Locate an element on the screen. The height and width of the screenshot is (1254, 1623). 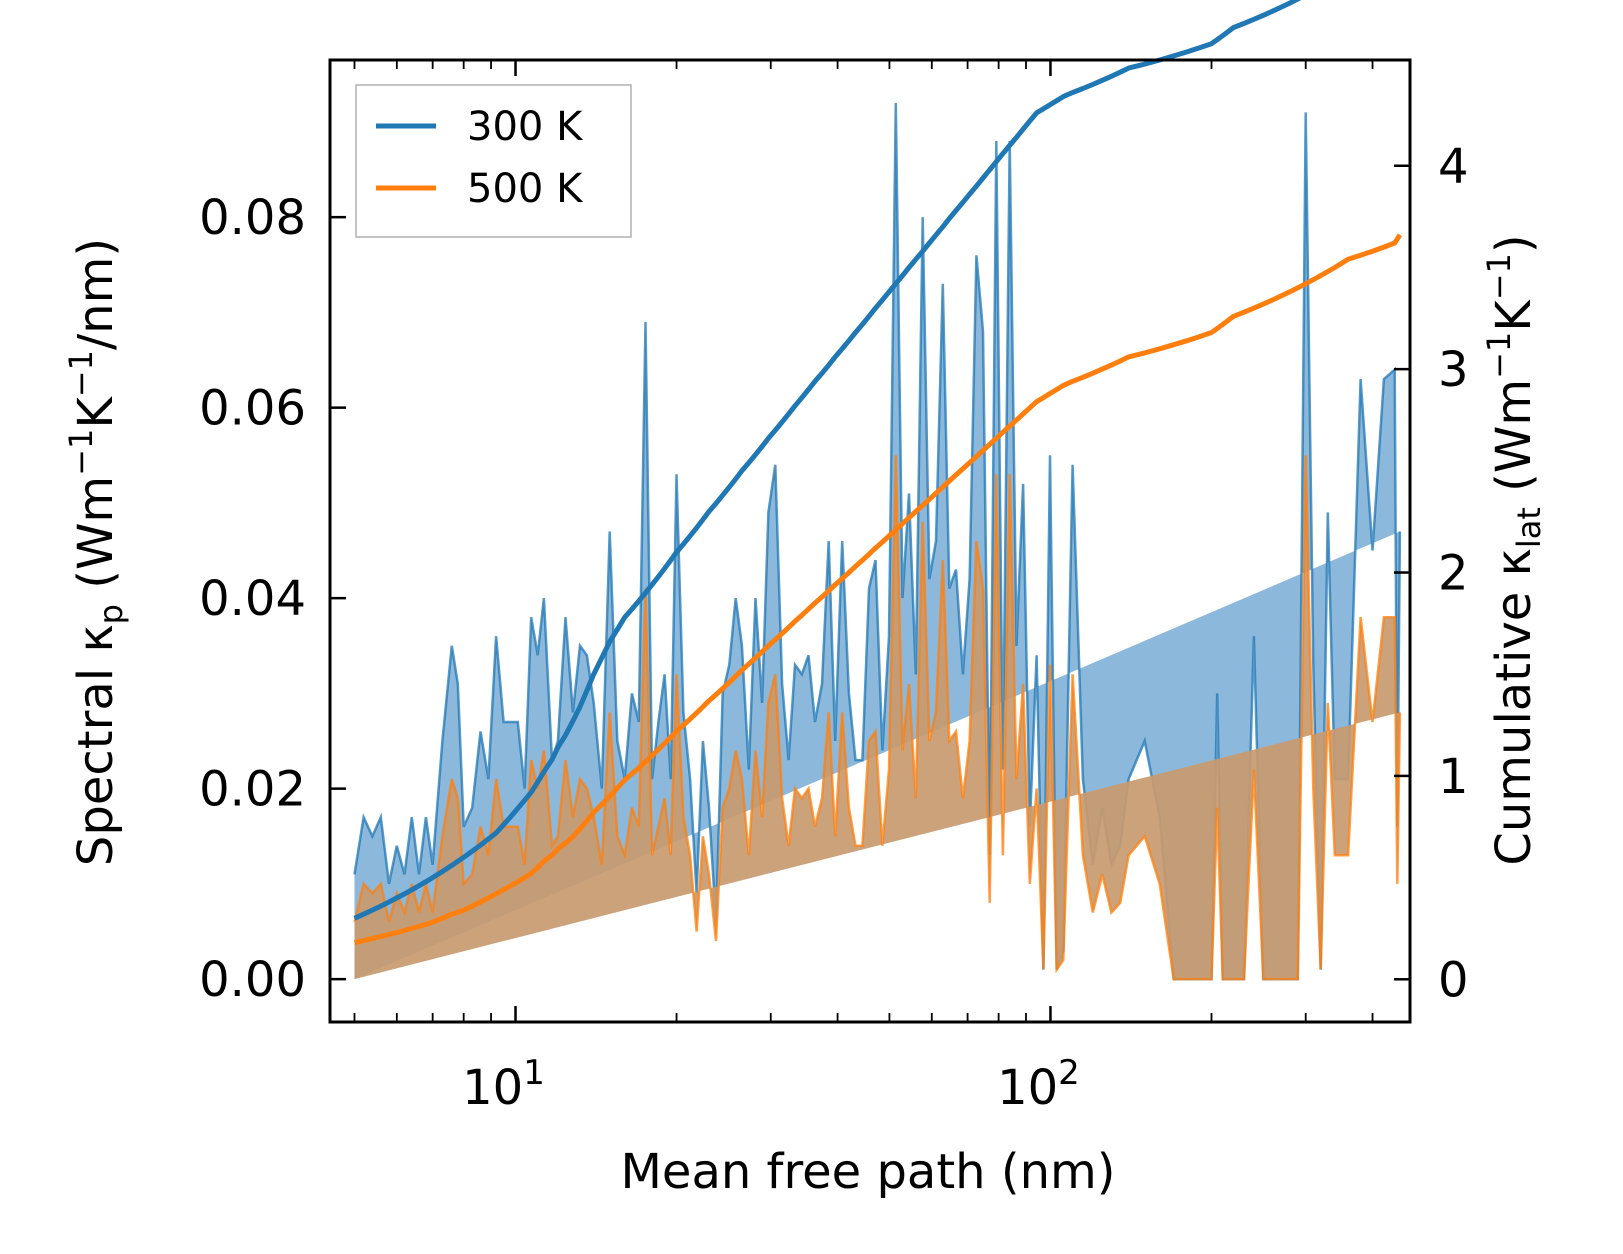
y-right-tick-label: 4 is located at coordinates (1453, 167).